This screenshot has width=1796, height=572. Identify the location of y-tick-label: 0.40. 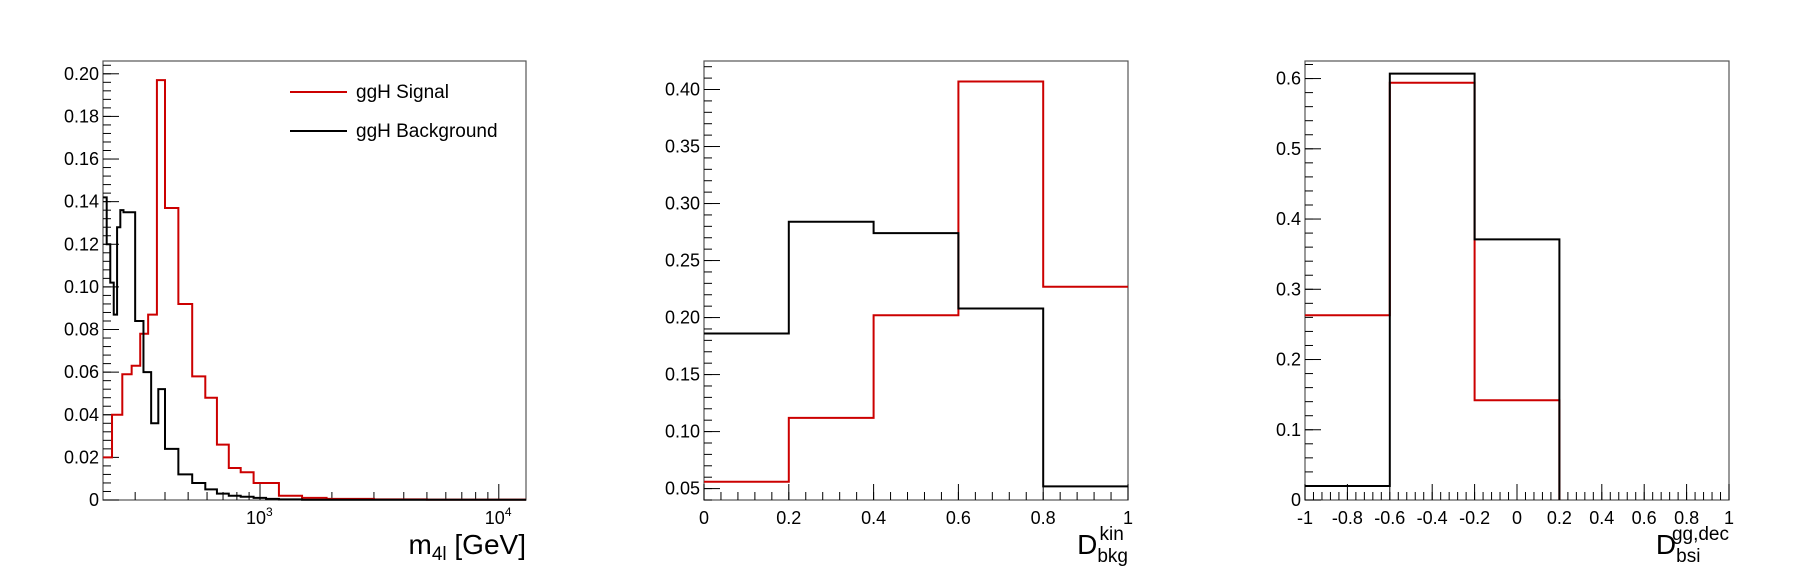
(682, 90).